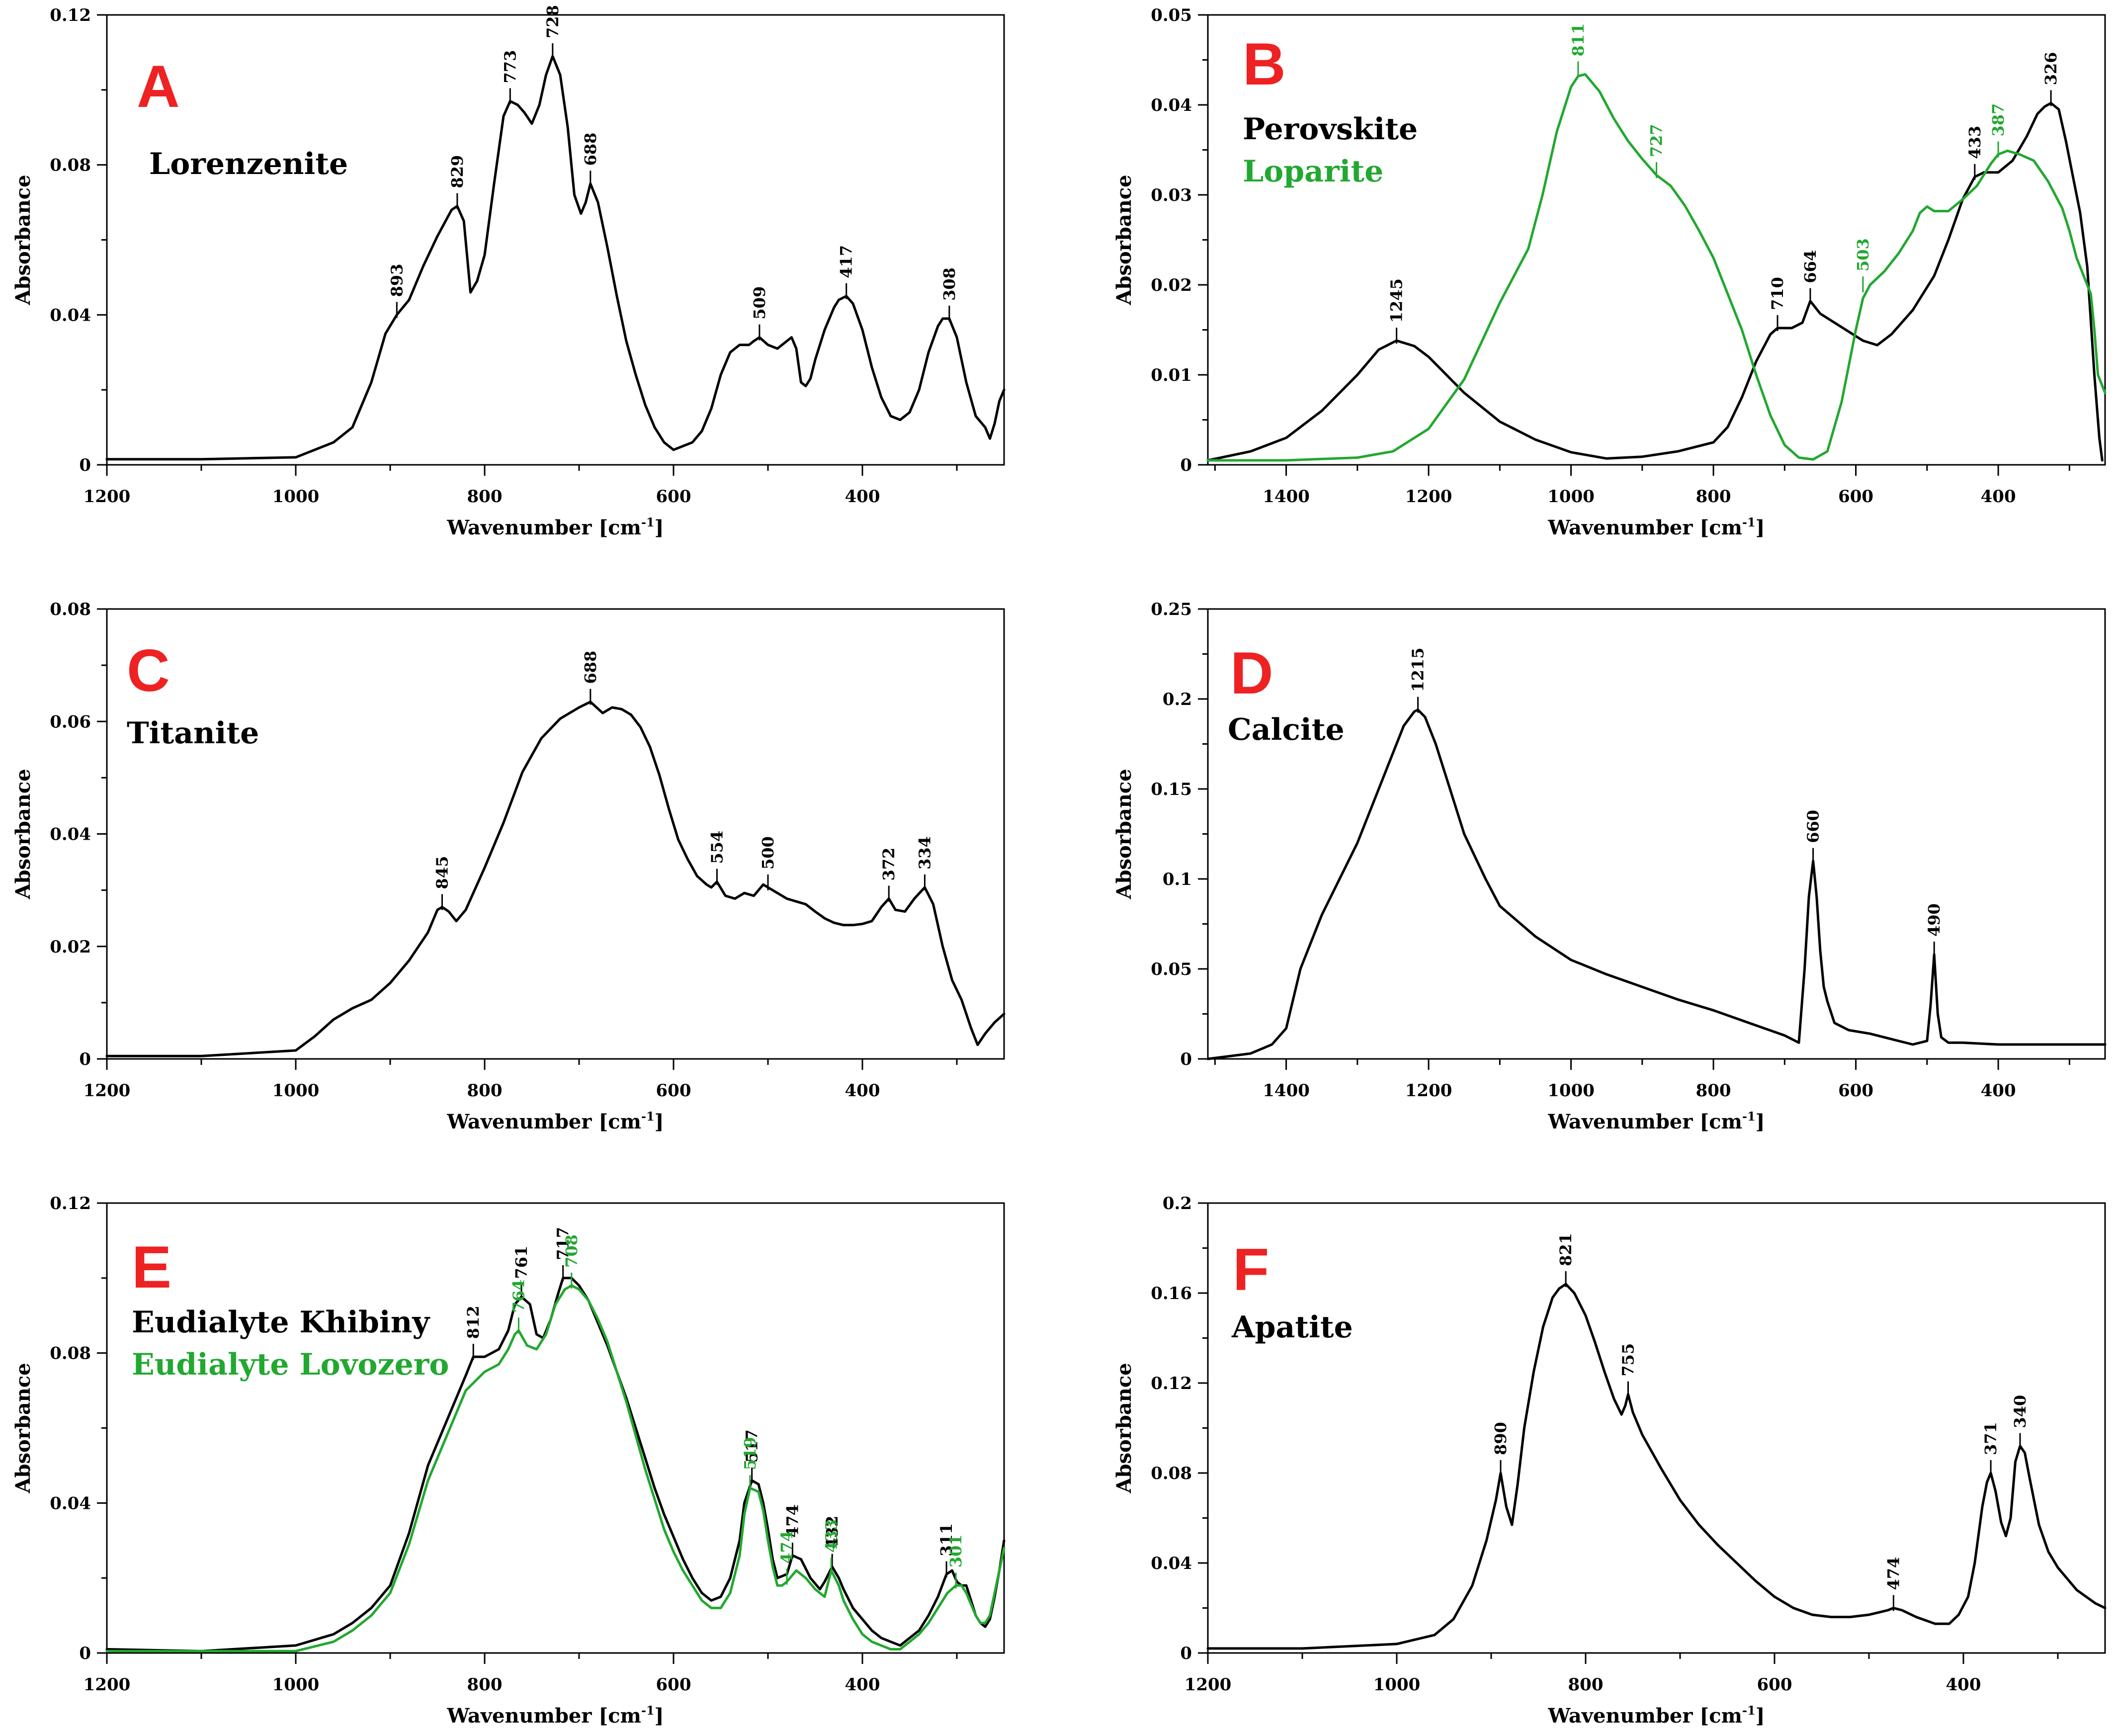 The width and height of the screenshot is (2115, 1736). What do you see at coordinates (521, 1262) in the screenshot?
I see `panel-e-peak-label: 761` at bounding box center [521, 1262].